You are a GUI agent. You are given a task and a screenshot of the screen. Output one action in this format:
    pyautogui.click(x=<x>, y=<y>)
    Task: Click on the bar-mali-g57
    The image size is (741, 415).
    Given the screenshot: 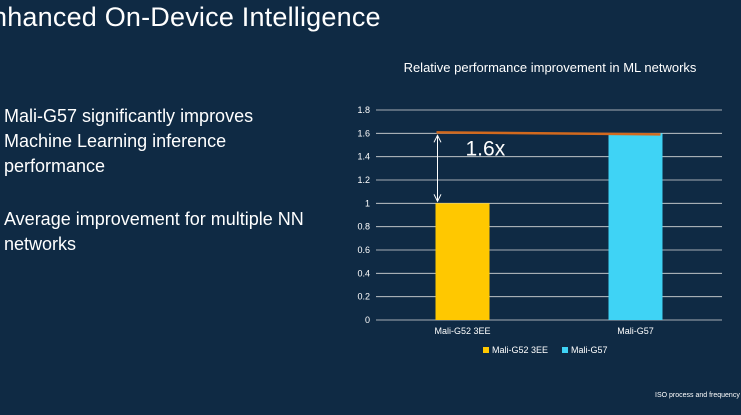 What is the action you would take?
    pyautogui.click(x=635, y=226)
    